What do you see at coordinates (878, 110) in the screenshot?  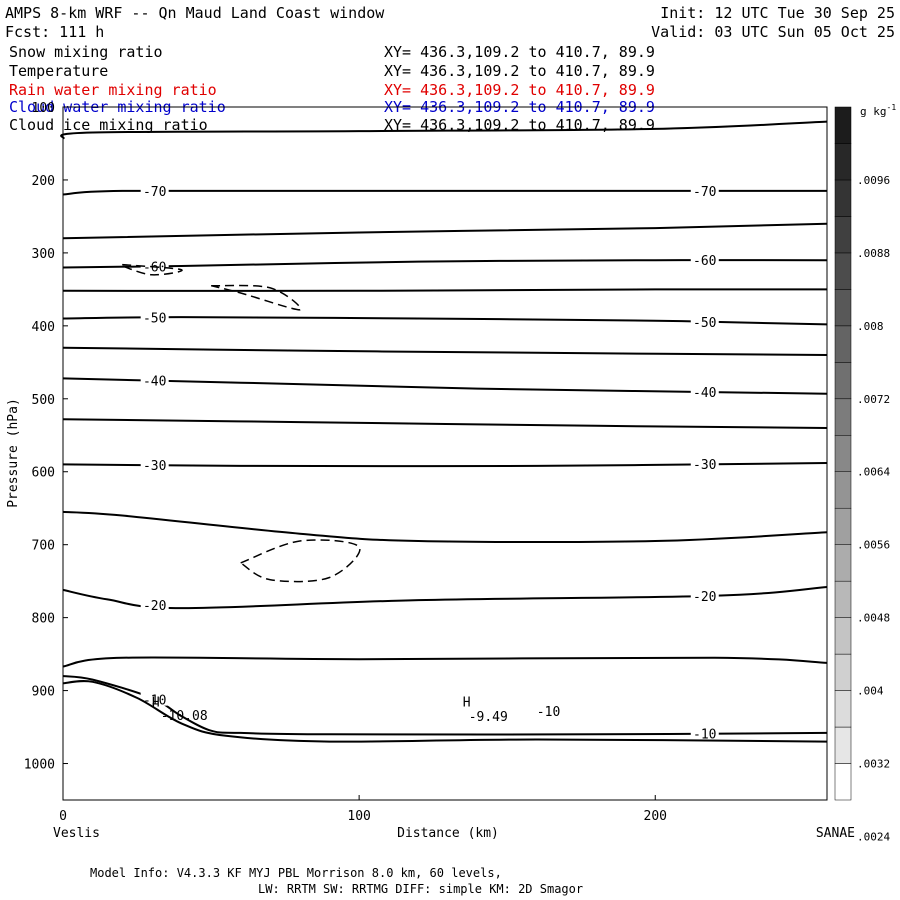 I see `colorbar-unit: g kg-1` at bounding box center [878, 110].